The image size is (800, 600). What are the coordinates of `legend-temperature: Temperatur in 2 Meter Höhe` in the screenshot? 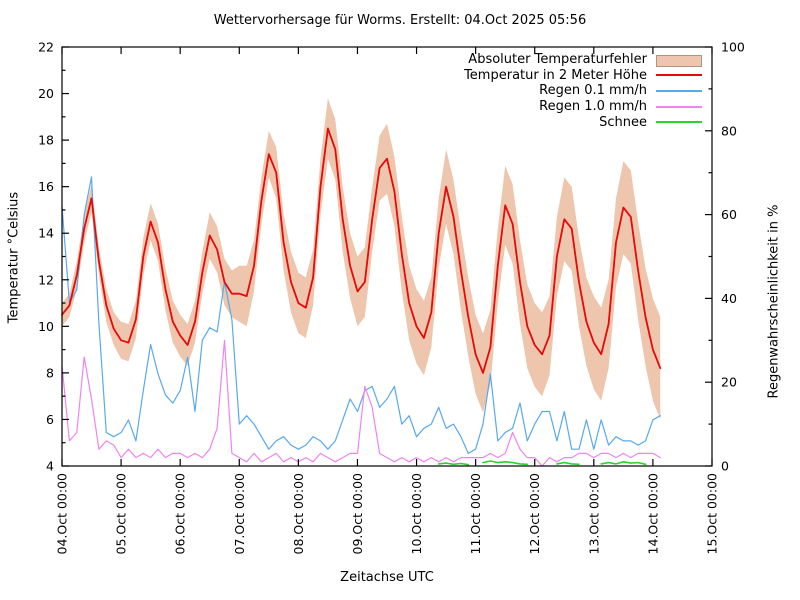 It's located at (583, 76).